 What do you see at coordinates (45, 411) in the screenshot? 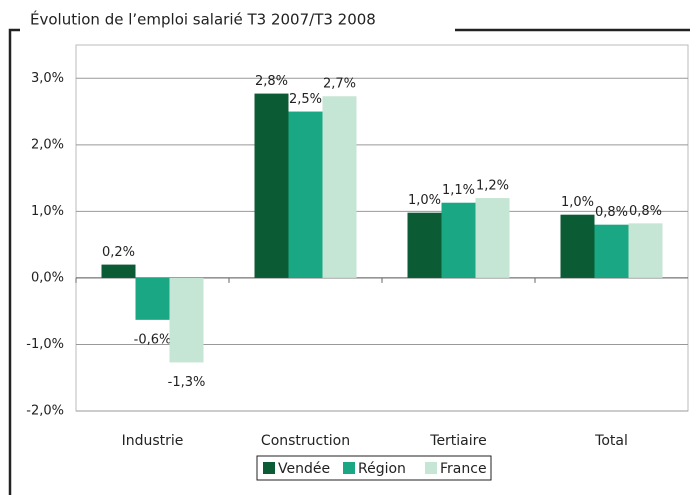
I see `y-tick-label: -2,0%` at bounding box center [45, 411].